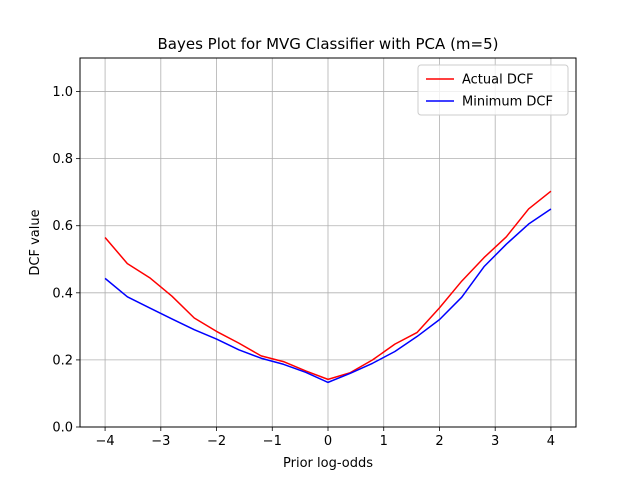  What do you see at coordinates (216, 441) in the screenshot?
I see `x-tick-label: −2` at bounding box center [216, 441].